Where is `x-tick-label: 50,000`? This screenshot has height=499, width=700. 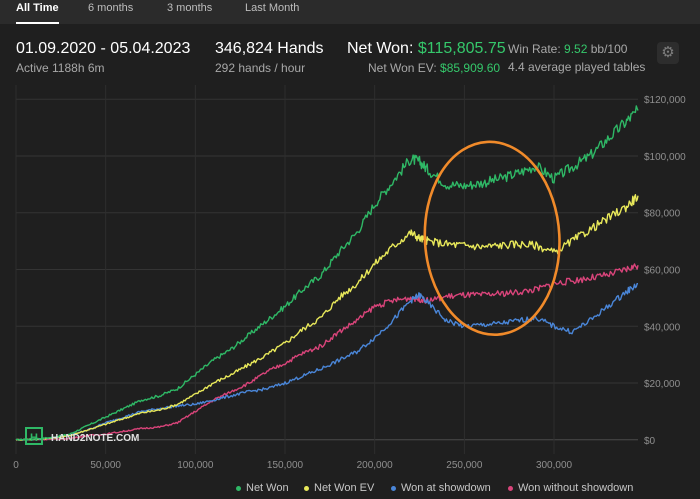 x-tick-label: 50,000 is located at coordinates (105, 465).